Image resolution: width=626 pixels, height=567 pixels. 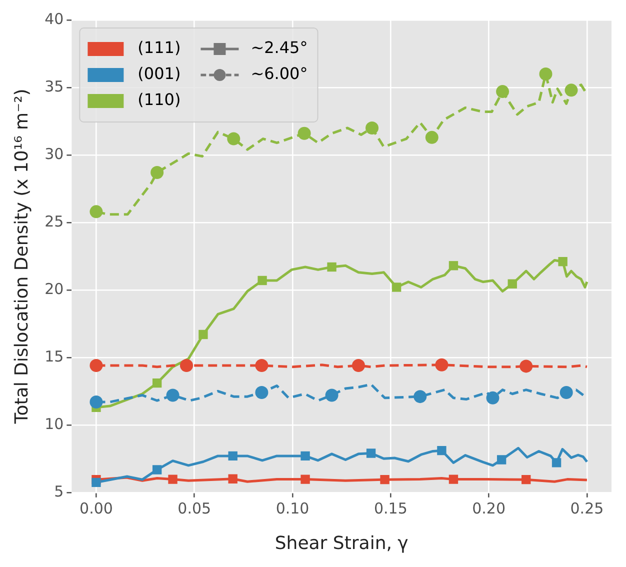 I want to click on legend-label: (110), so click(x=159, y=100).